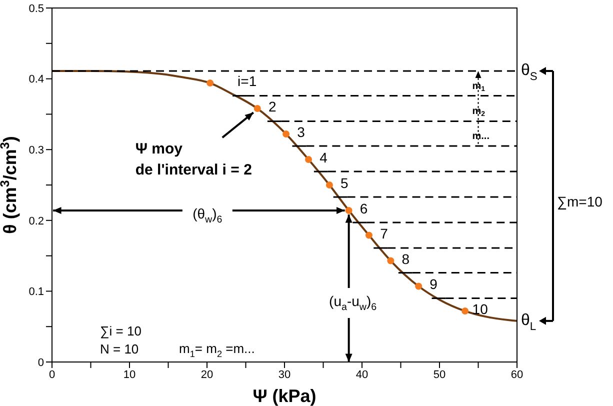  What do you see at coordinates (36, 80) in the screenshot?
I see `y-tick-label: 0.4` at bounding box center [36, 80].